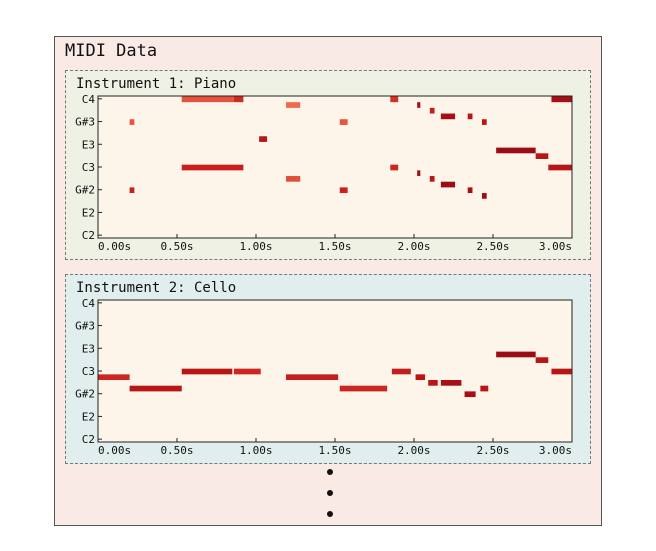  I want to click on note-as3, so click(432, 110).